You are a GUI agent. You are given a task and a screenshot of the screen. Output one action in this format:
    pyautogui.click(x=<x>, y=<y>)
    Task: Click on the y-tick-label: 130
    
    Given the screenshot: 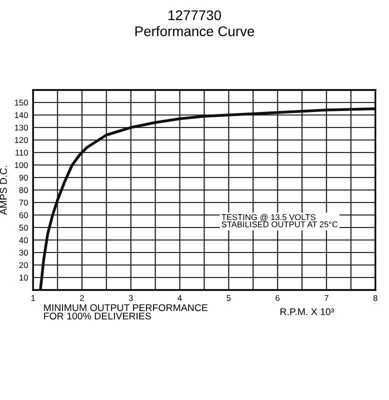 What is the action you would take?
    pyautogui.click(x=21, y=127)
    